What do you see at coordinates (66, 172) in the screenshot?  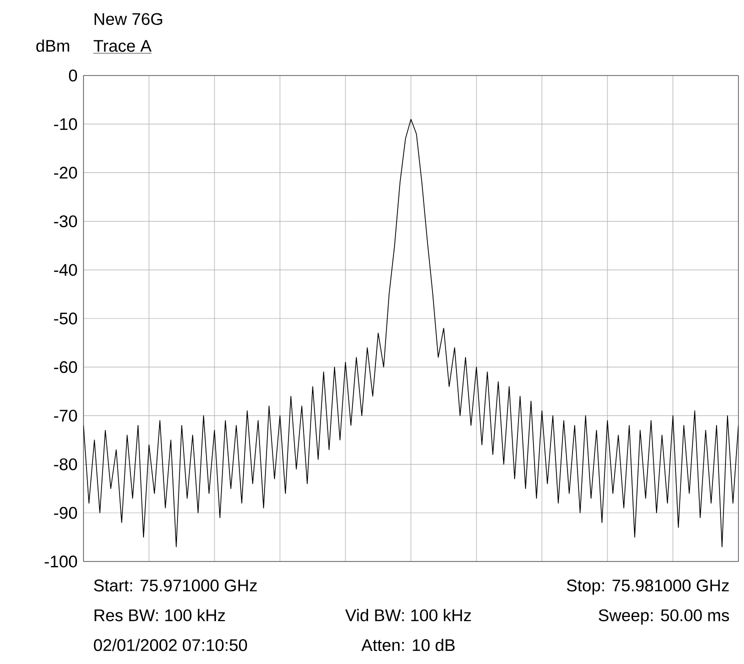 I see `y-tick-label: -20` at bounding box center [66, 172].